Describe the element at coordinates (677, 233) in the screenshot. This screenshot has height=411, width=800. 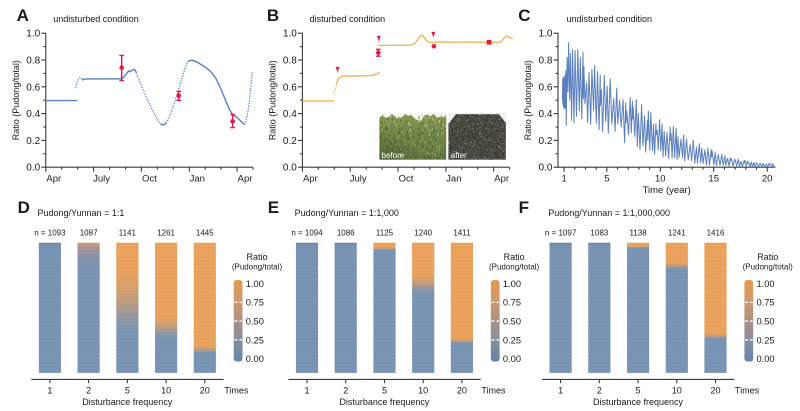
I see `svg-text: 1241` at that location.